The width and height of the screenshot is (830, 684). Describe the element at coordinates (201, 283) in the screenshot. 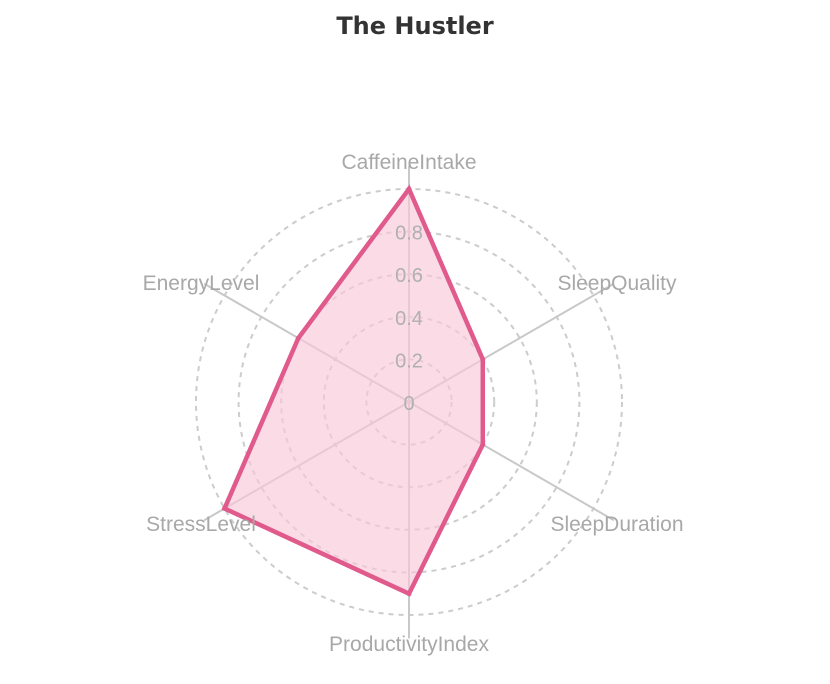

I see `axis-label-energylevel: EnergyLevel` at that location.